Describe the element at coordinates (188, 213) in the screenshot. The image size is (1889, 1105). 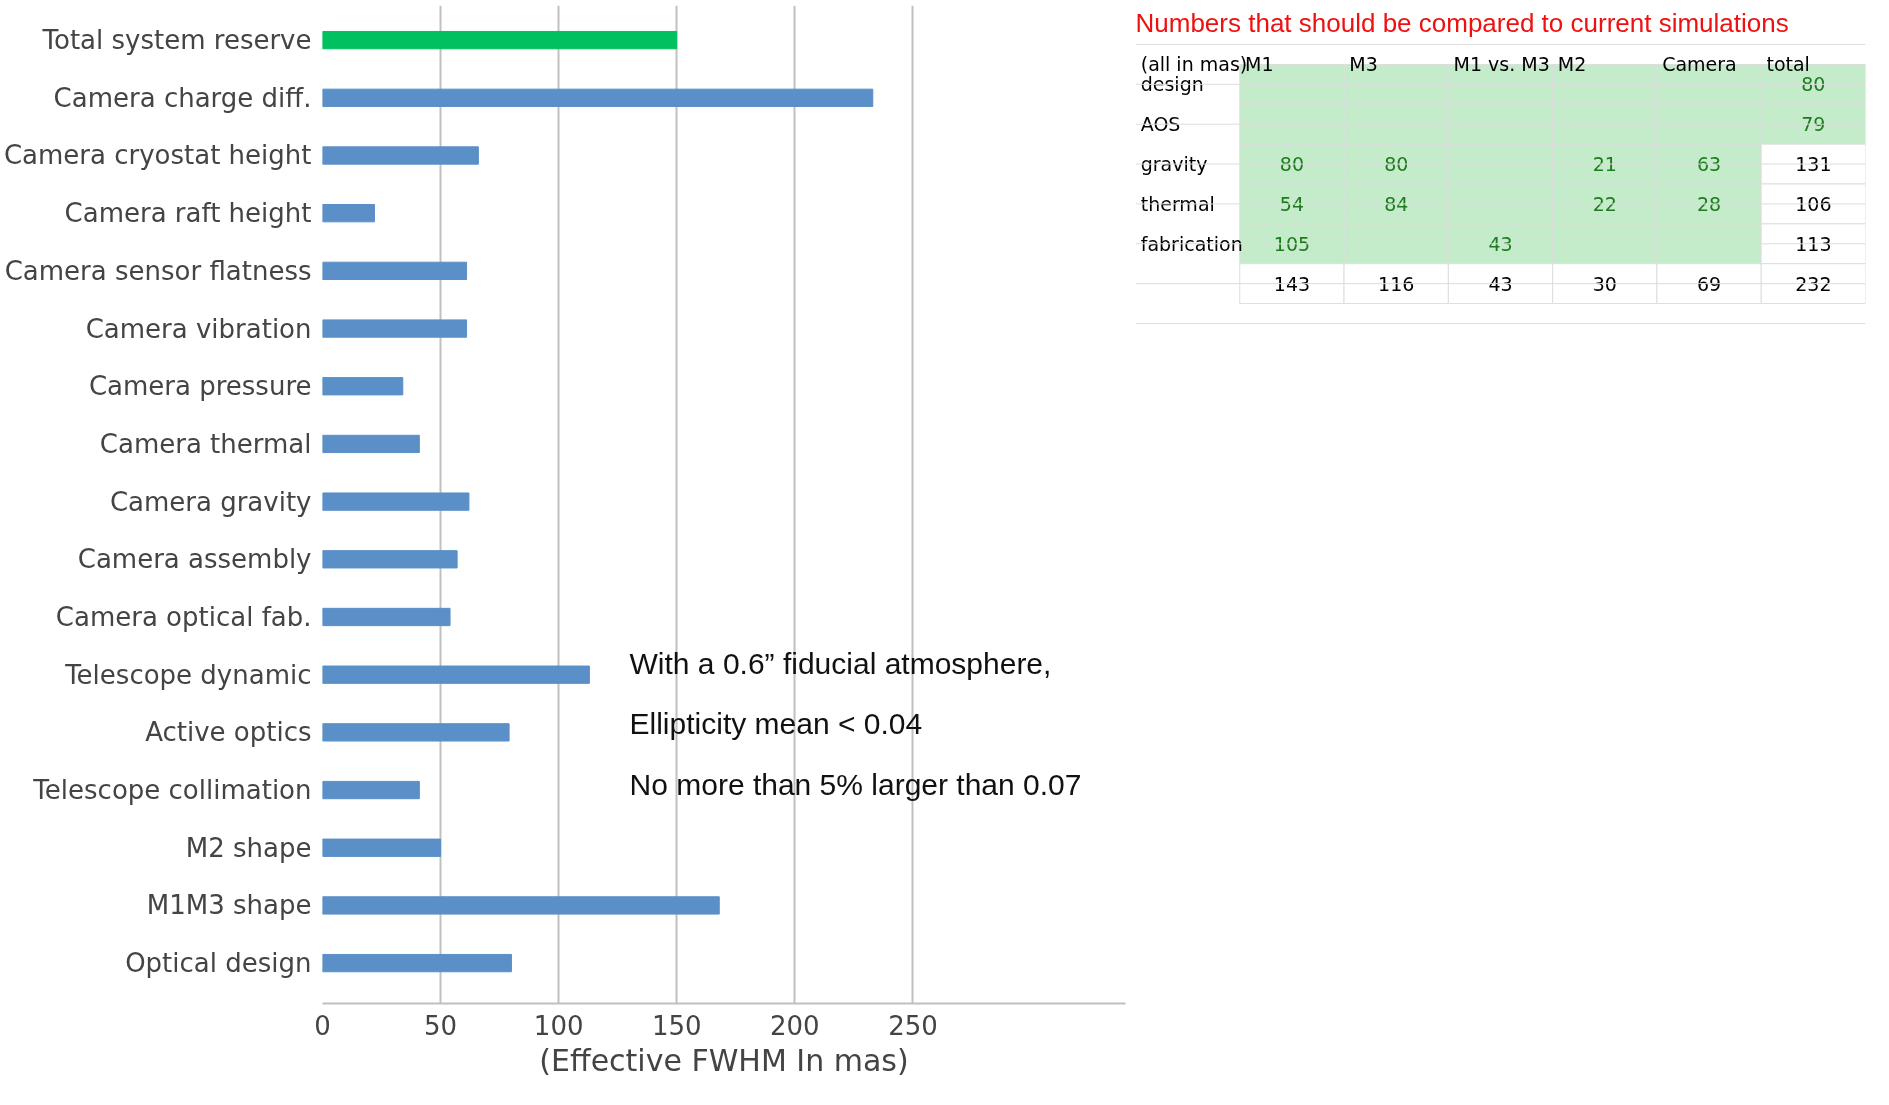
I see `y-tick-label: Camera raft height` at that location.